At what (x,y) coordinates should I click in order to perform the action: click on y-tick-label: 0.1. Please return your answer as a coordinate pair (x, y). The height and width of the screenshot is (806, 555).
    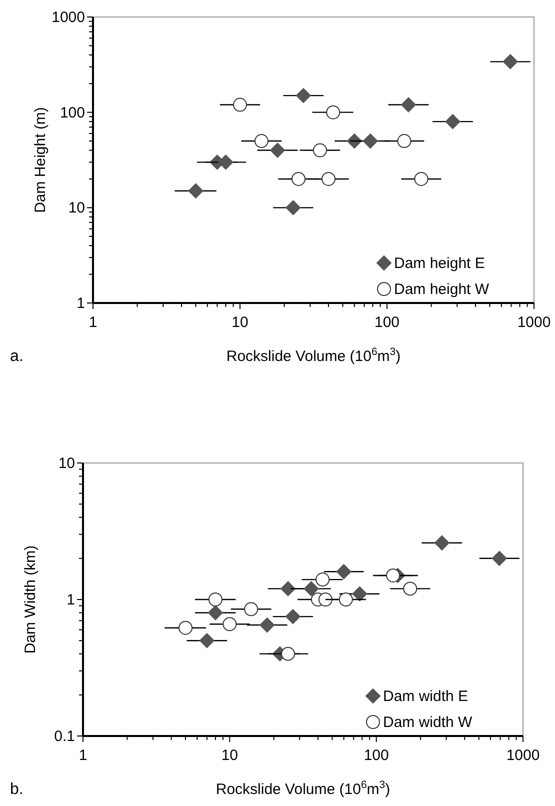
    Looking at the image, I should click on (64, 736).